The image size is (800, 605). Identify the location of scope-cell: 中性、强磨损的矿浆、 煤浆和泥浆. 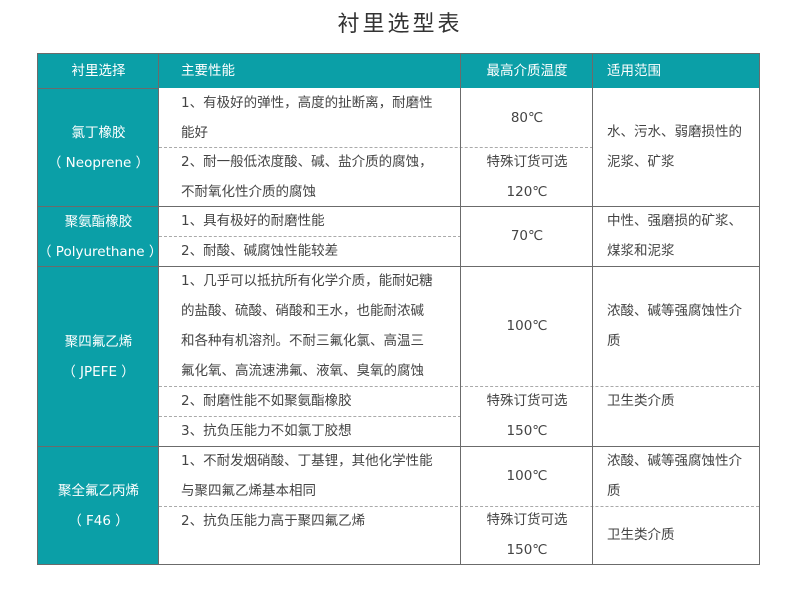
(674, 236).